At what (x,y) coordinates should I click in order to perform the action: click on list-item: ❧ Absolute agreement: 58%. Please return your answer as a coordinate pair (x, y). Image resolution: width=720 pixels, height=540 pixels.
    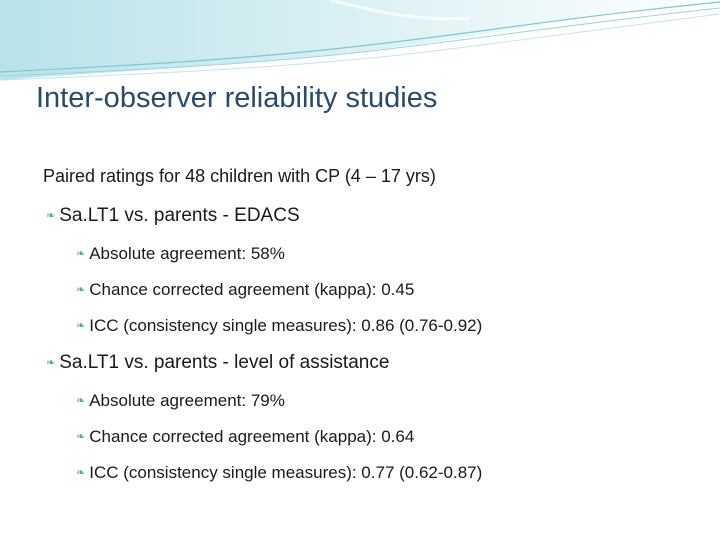
    Looking at the image, I should click on (180, 254).